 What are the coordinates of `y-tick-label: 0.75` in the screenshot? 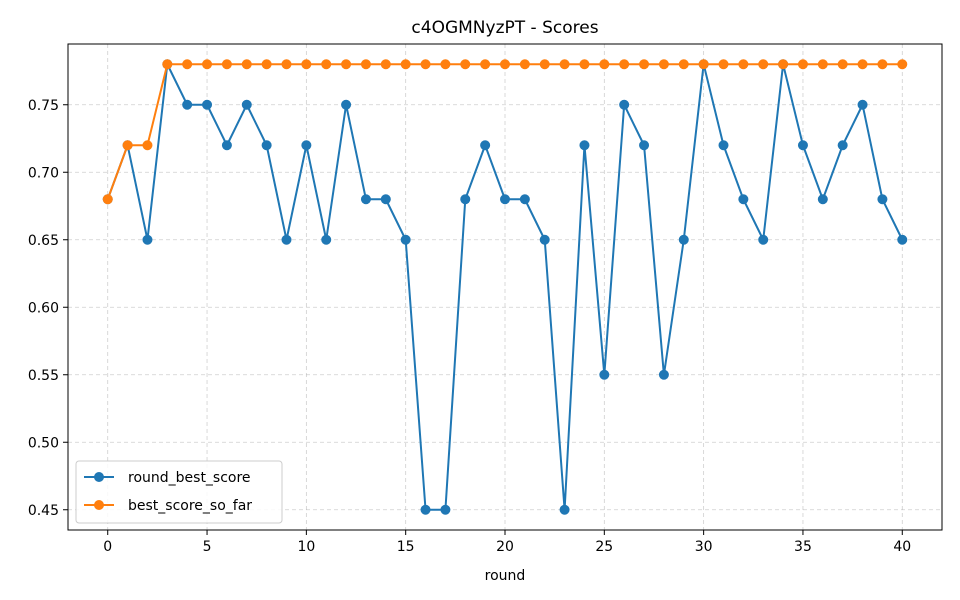 It's located at (43, 106).